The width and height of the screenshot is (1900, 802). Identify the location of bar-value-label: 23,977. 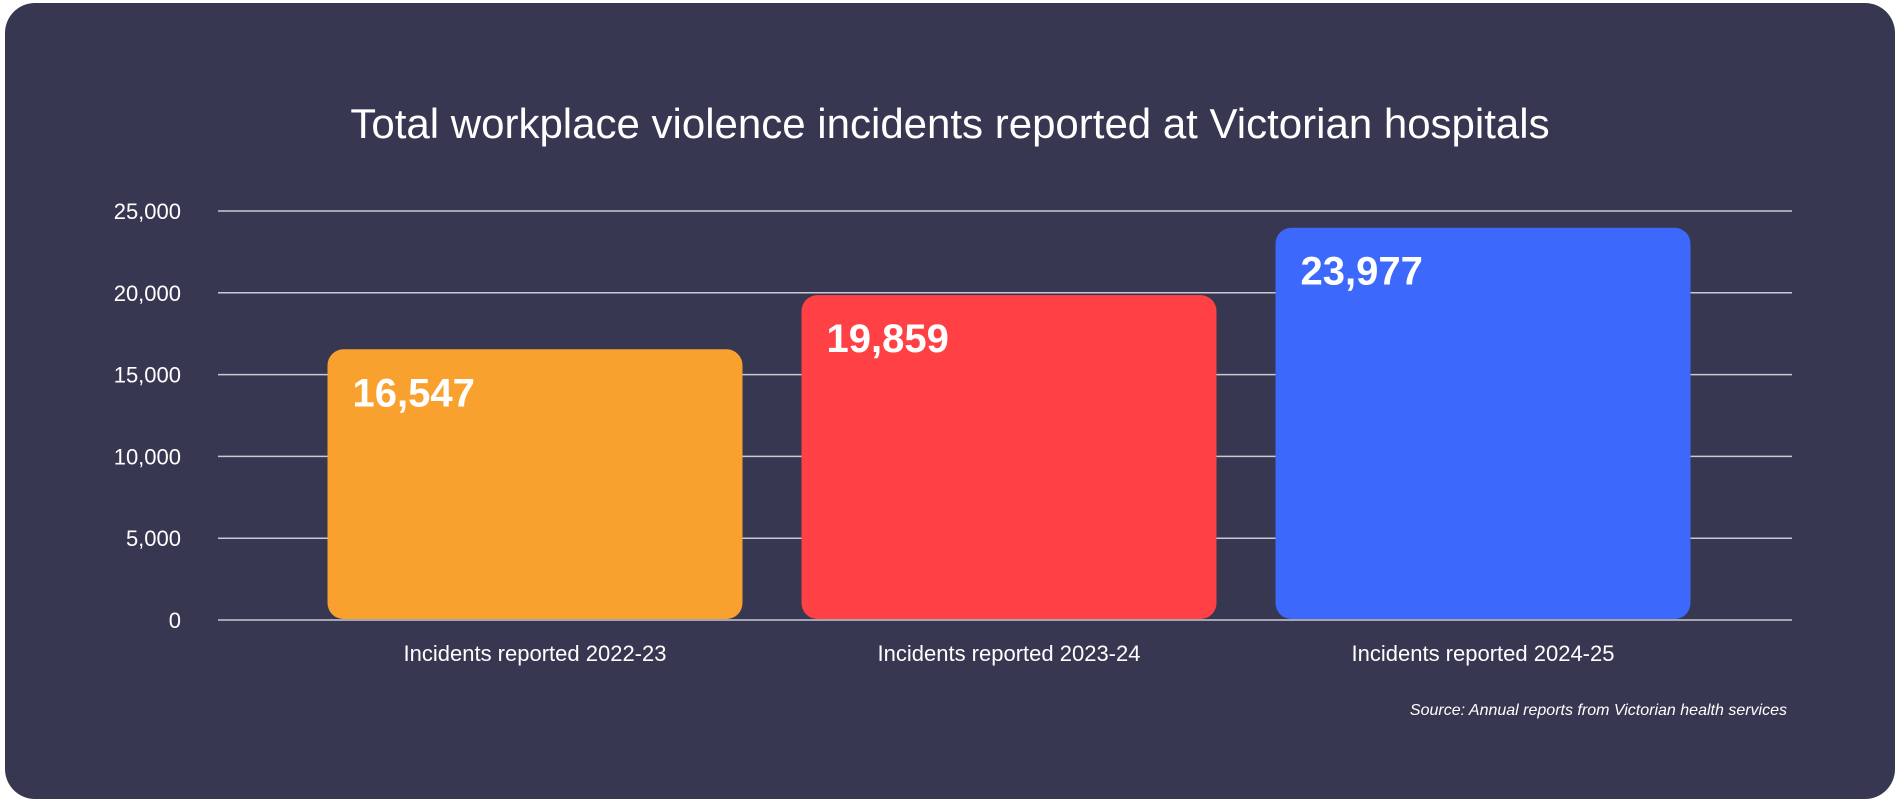
(1362, 272).